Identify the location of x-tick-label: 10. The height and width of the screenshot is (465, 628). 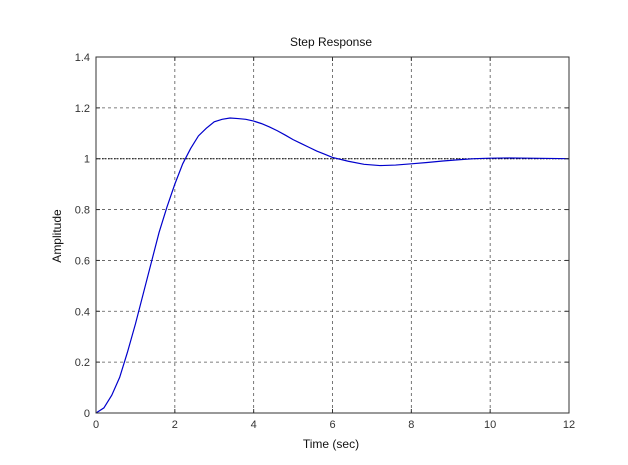
(490, 425).